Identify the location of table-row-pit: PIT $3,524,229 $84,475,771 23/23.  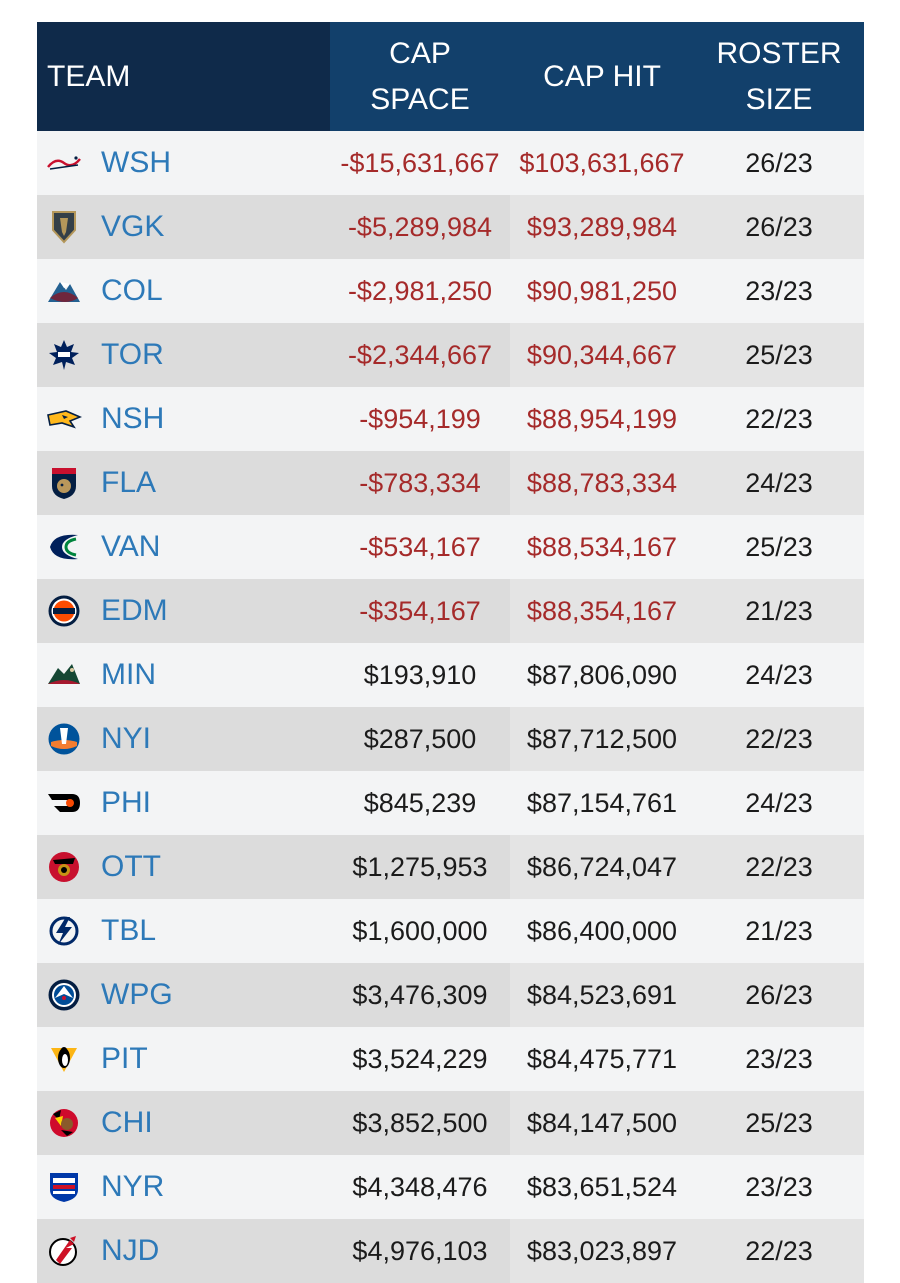
(450, 1059).